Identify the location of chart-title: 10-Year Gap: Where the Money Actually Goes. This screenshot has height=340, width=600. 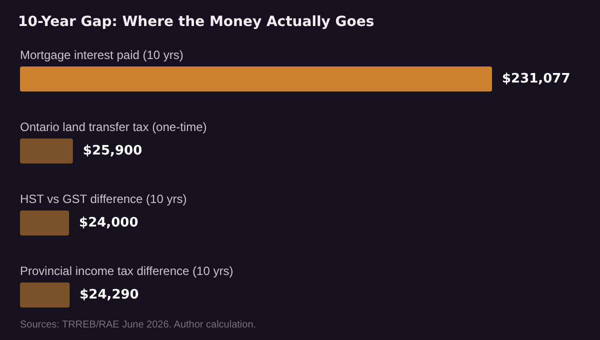
(196, 22).